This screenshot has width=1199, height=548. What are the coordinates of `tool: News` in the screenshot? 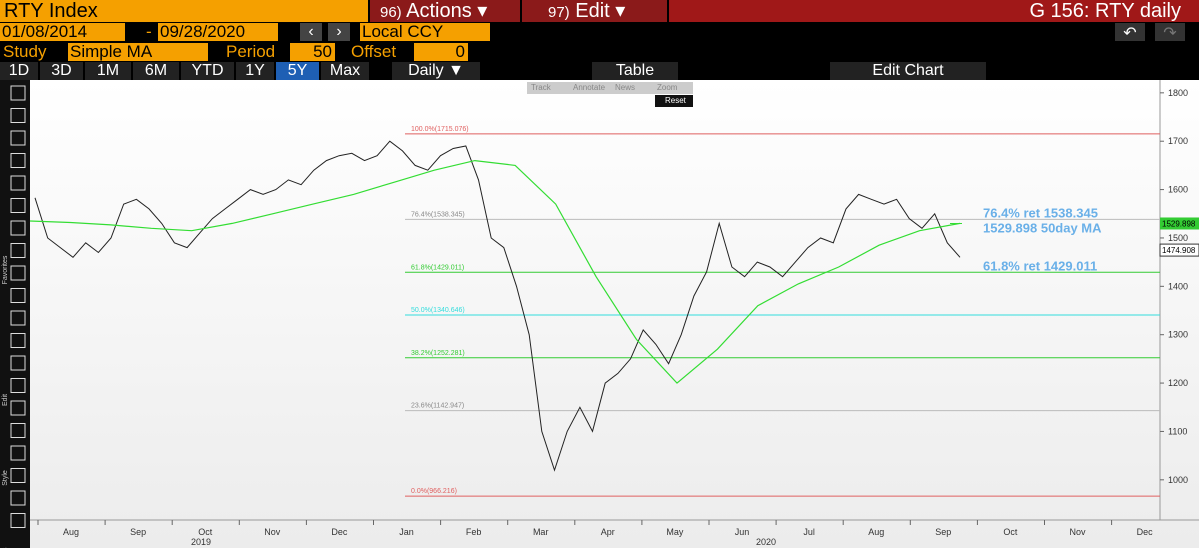 It's located at (625, 87).